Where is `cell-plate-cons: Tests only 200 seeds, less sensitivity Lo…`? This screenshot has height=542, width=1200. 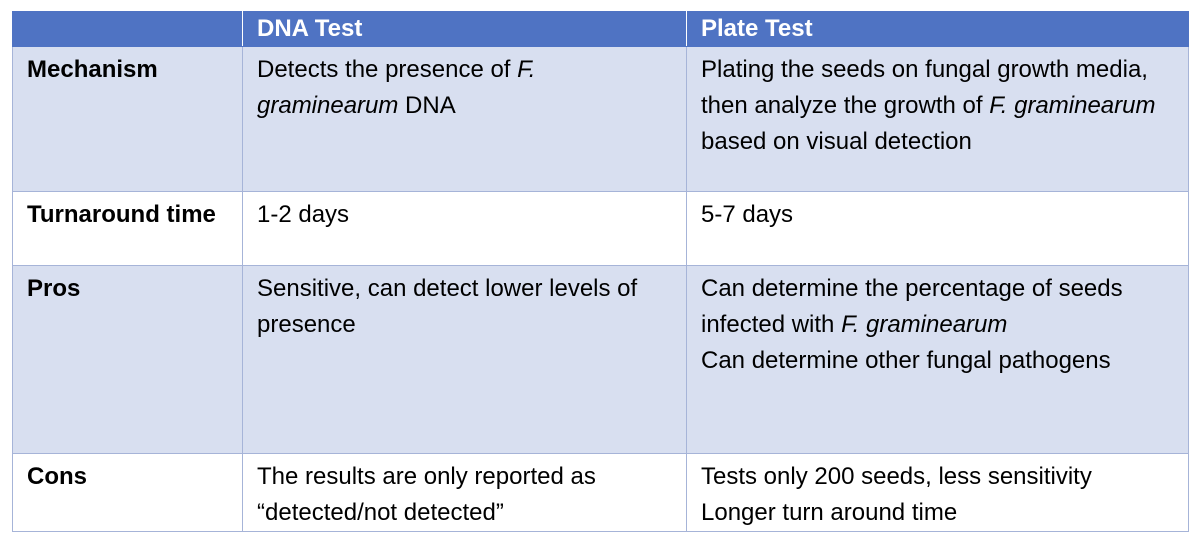 cell-plate-cons: Tests only 200 seeds, less sensitivity Lo… is located at coordinates (937, 492).